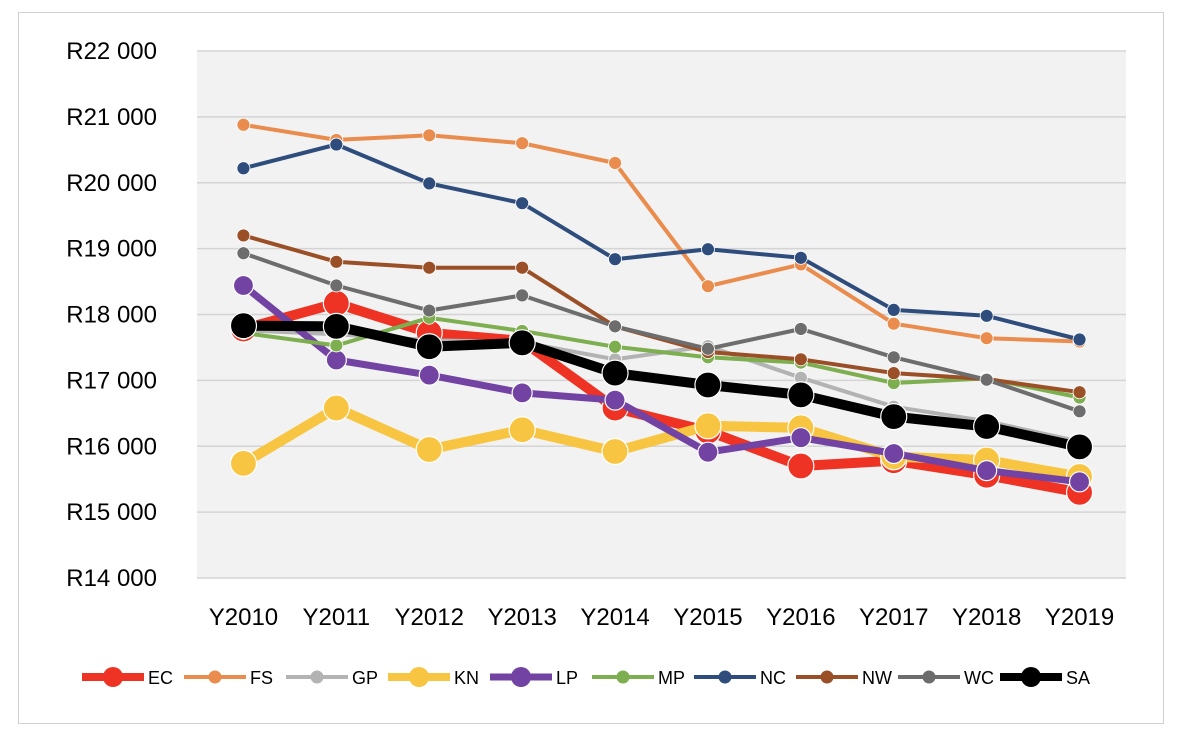  Describe the element at coordinates (707, 617) in the screenshot. I see `x-tick-label: Y2015` at that location.